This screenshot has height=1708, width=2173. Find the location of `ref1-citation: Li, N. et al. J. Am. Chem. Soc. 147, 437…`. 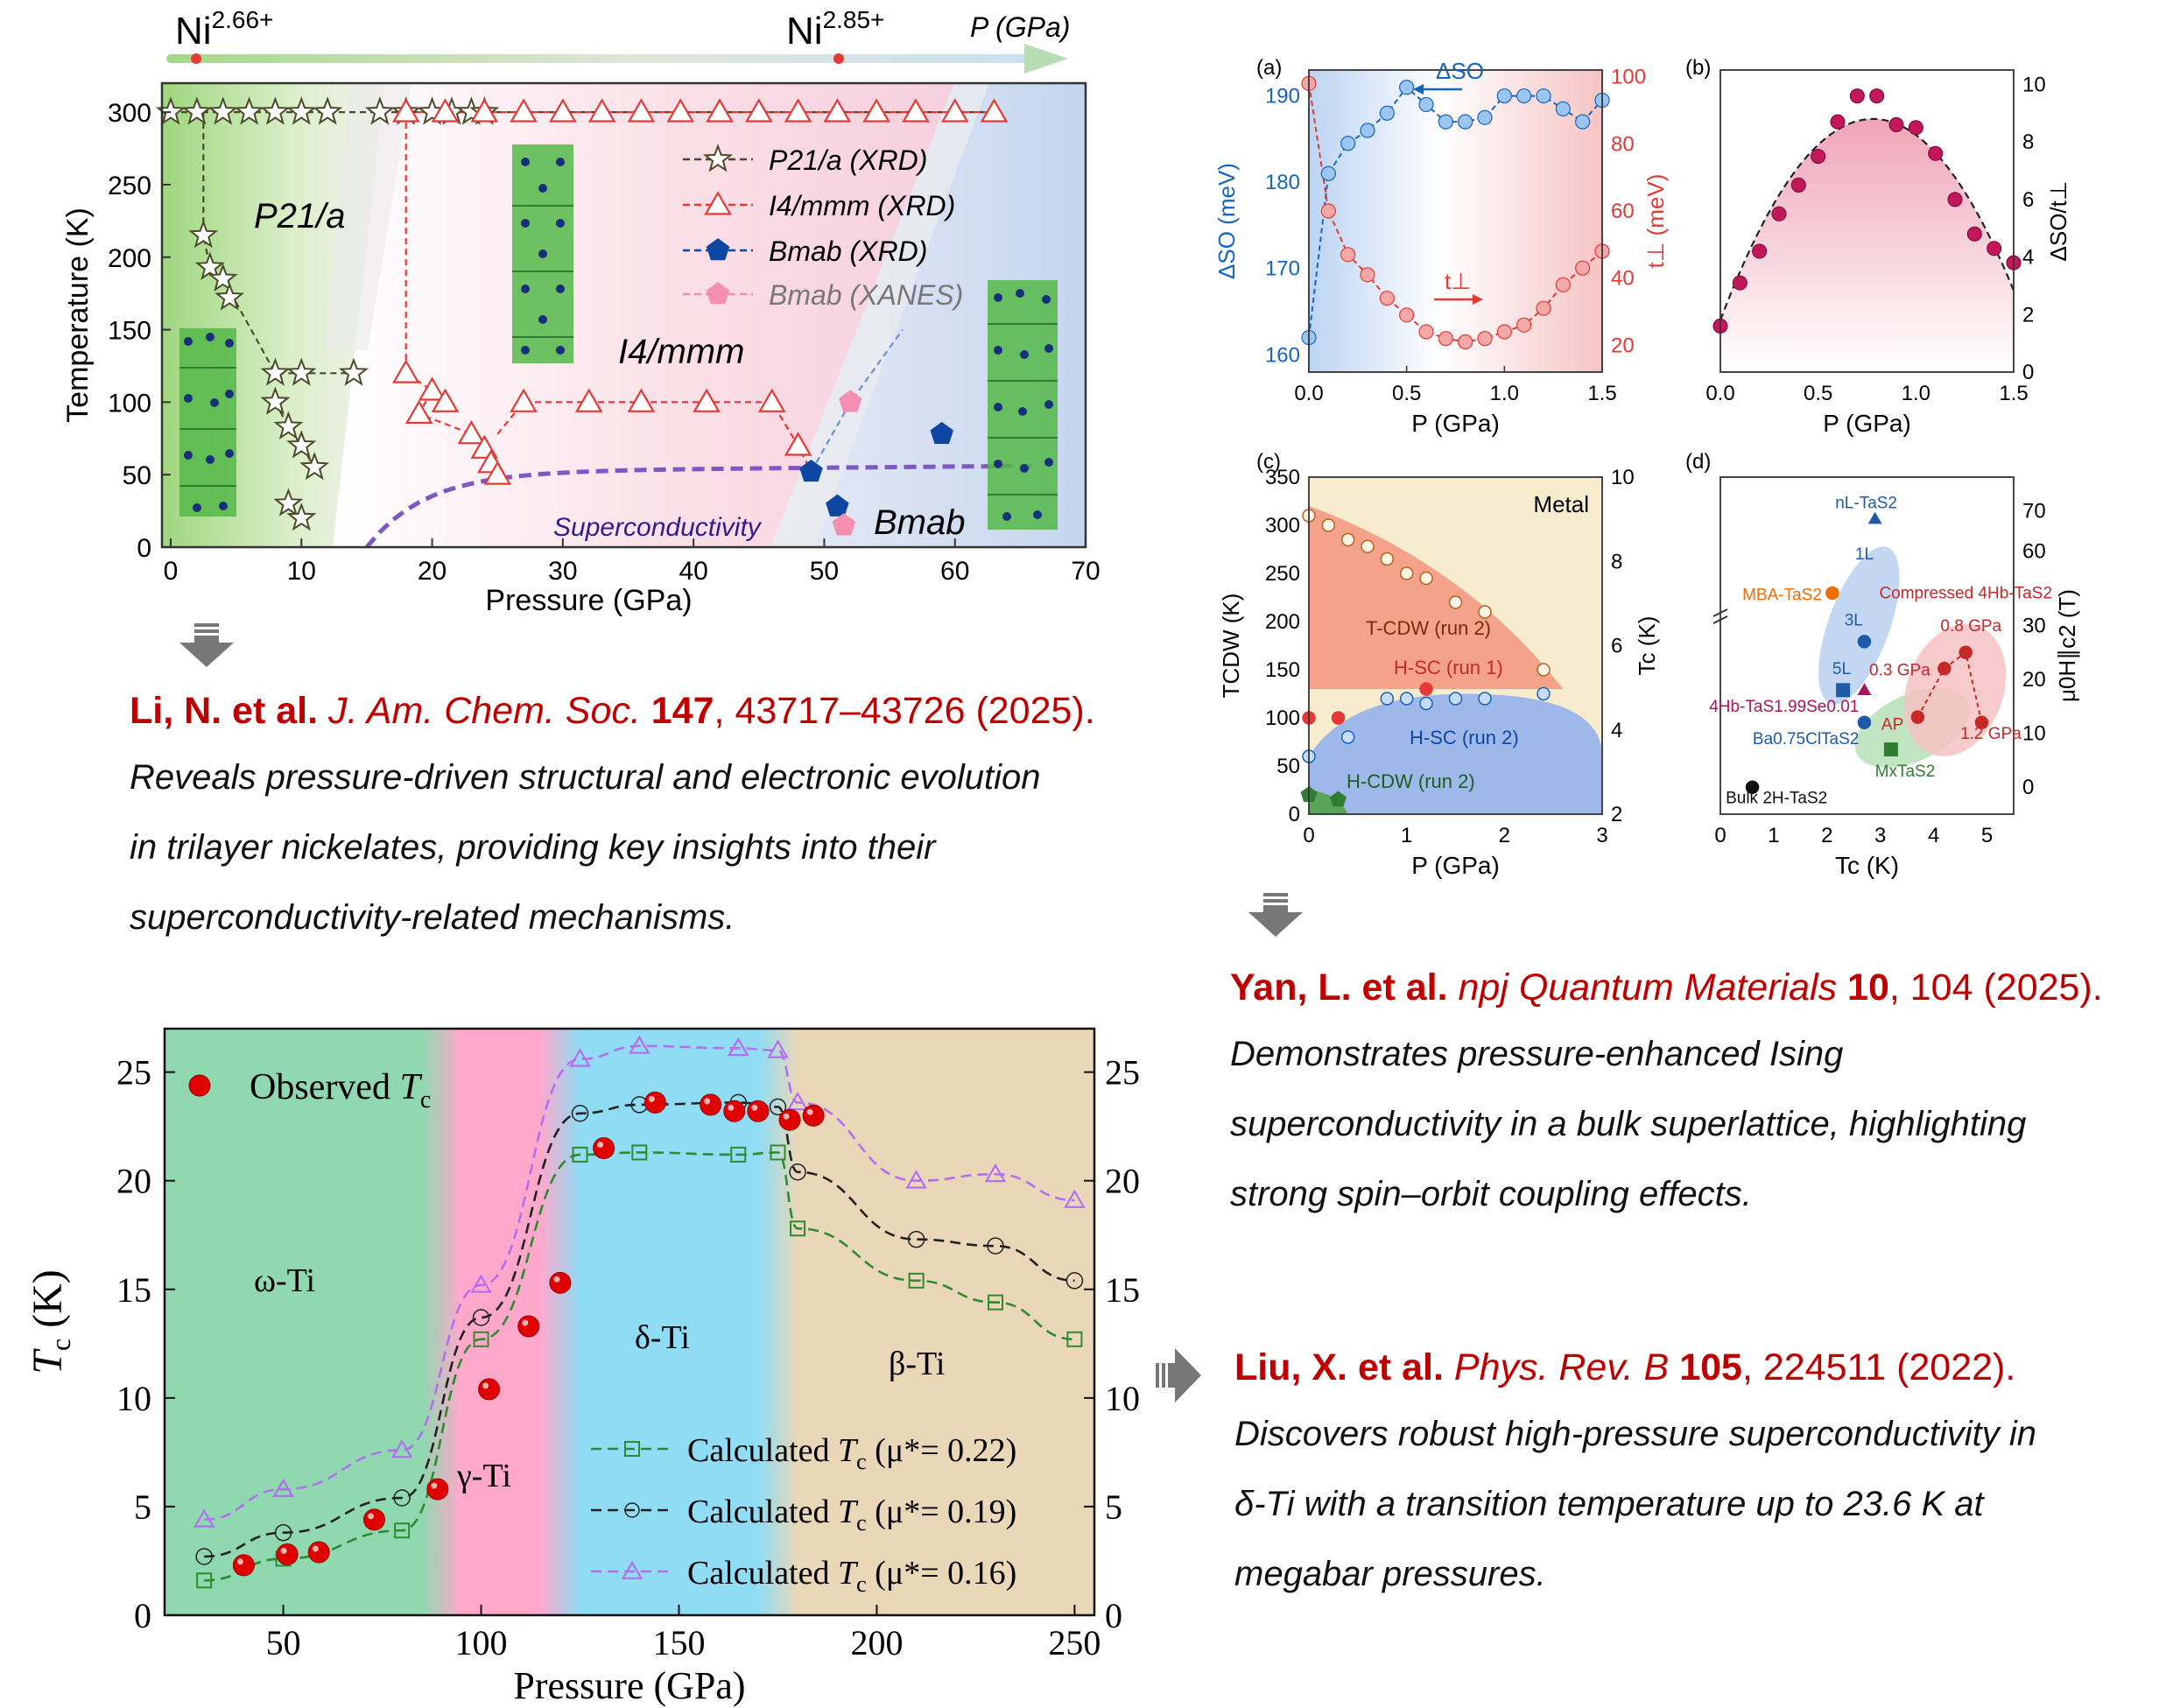

ref1-citation: Li, N. et al. J. Am. Chem. Soc. 147, 437… is located at coordinates (612, 711).